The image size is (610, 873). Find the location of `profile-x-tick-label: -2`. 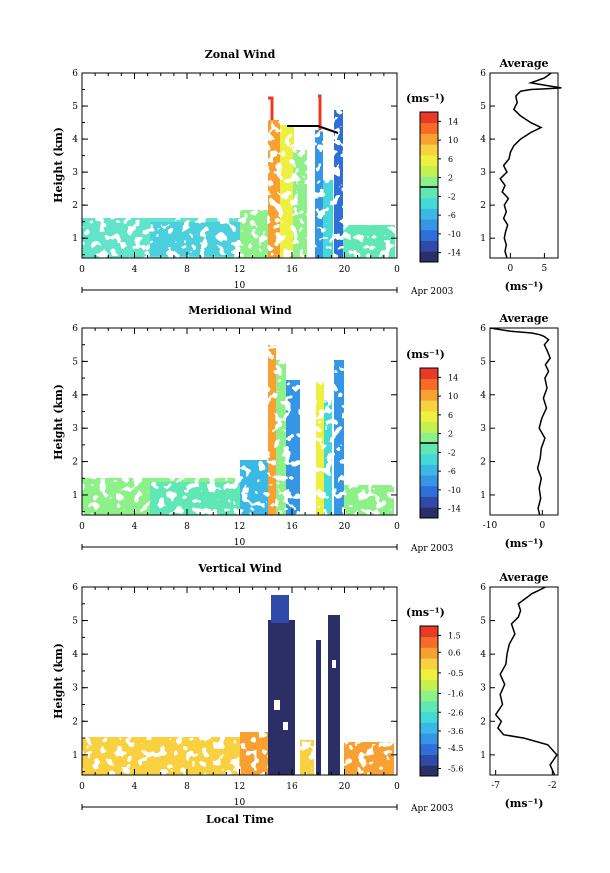

profile-x-tick-label: -2 is located at coordinates (552, 786).